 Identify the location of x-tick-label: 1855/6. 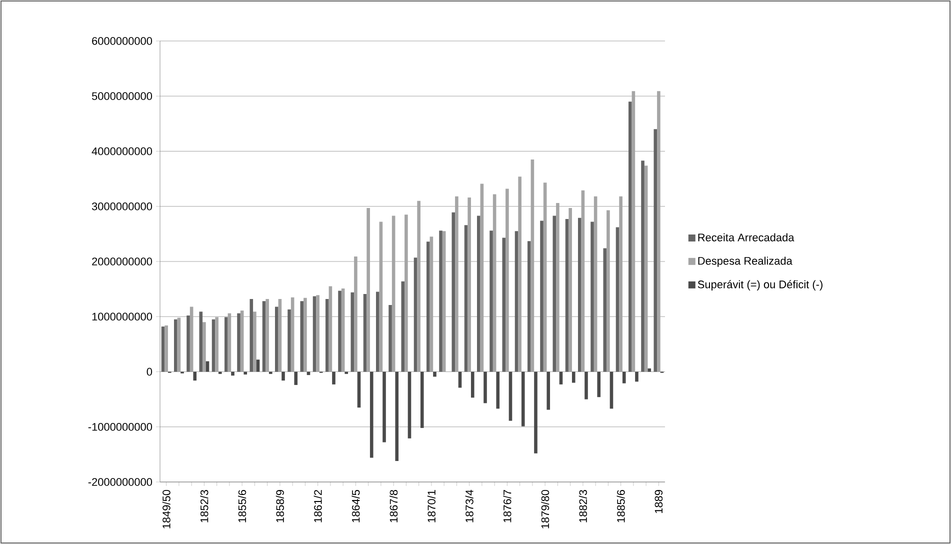
(242, 506).